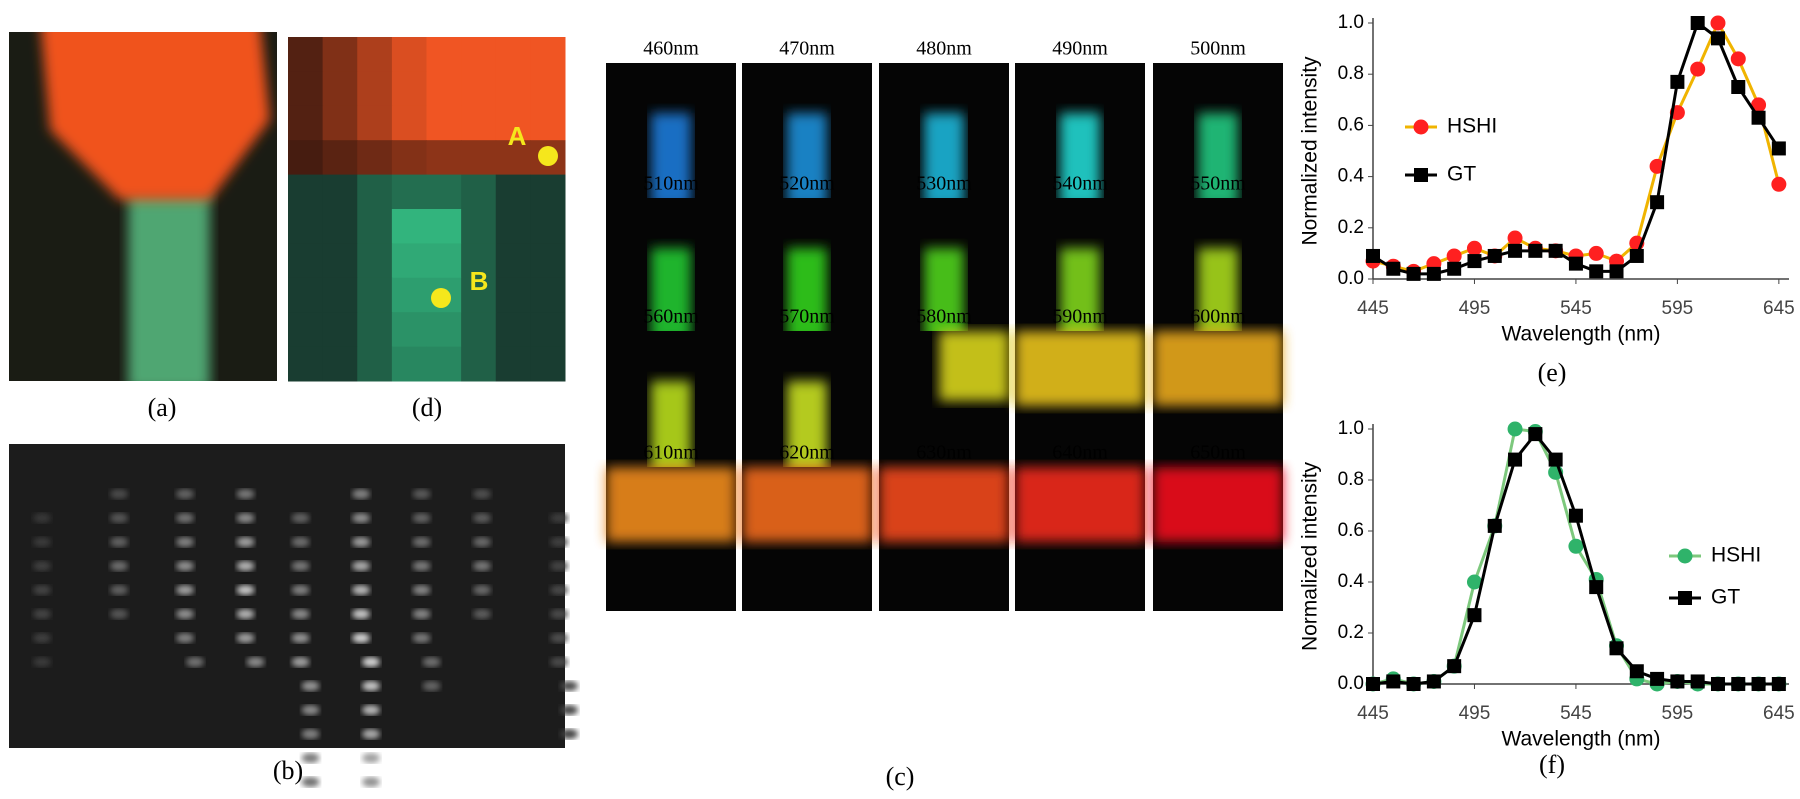  I want to click on wavelength-label: 480nm, so click(944, 49).